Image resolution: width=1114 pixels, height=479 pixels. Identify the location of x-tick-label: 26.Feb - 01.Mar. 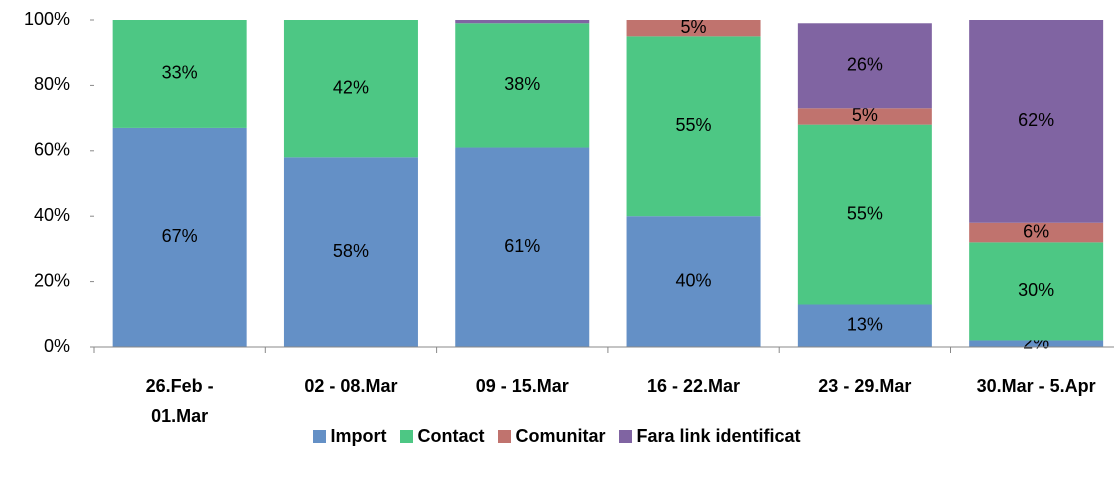
(179, 401).